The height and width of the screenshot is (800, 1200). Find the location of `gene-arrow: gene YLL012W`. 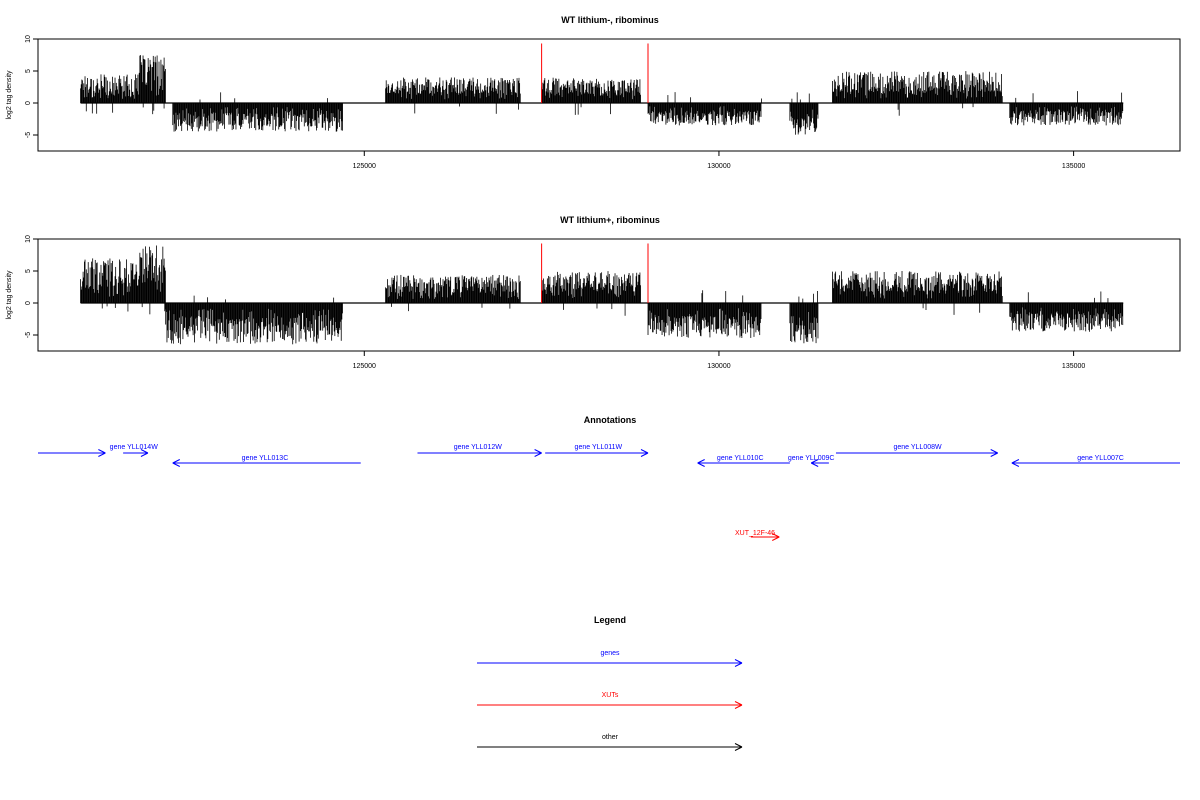

gene-arrow: gene YLL012W is located at coordinates (479, 450).